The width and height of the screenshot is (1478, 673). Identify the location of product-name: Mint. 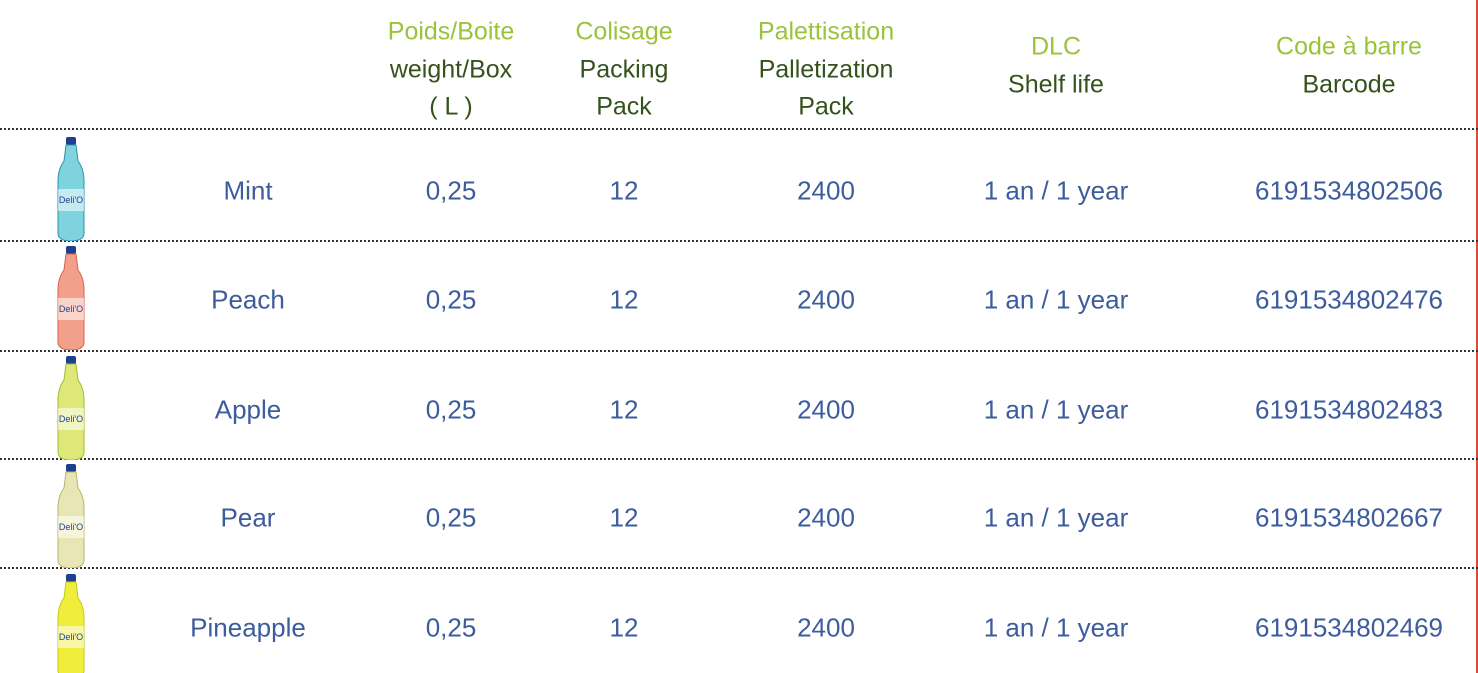
(248, 190).